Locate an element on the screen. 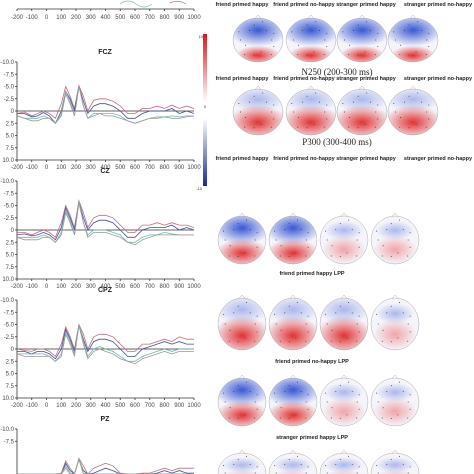 This screenshot has width=474, height=474. colorbar-top: 0 10 is located at coordinates (203, 71).